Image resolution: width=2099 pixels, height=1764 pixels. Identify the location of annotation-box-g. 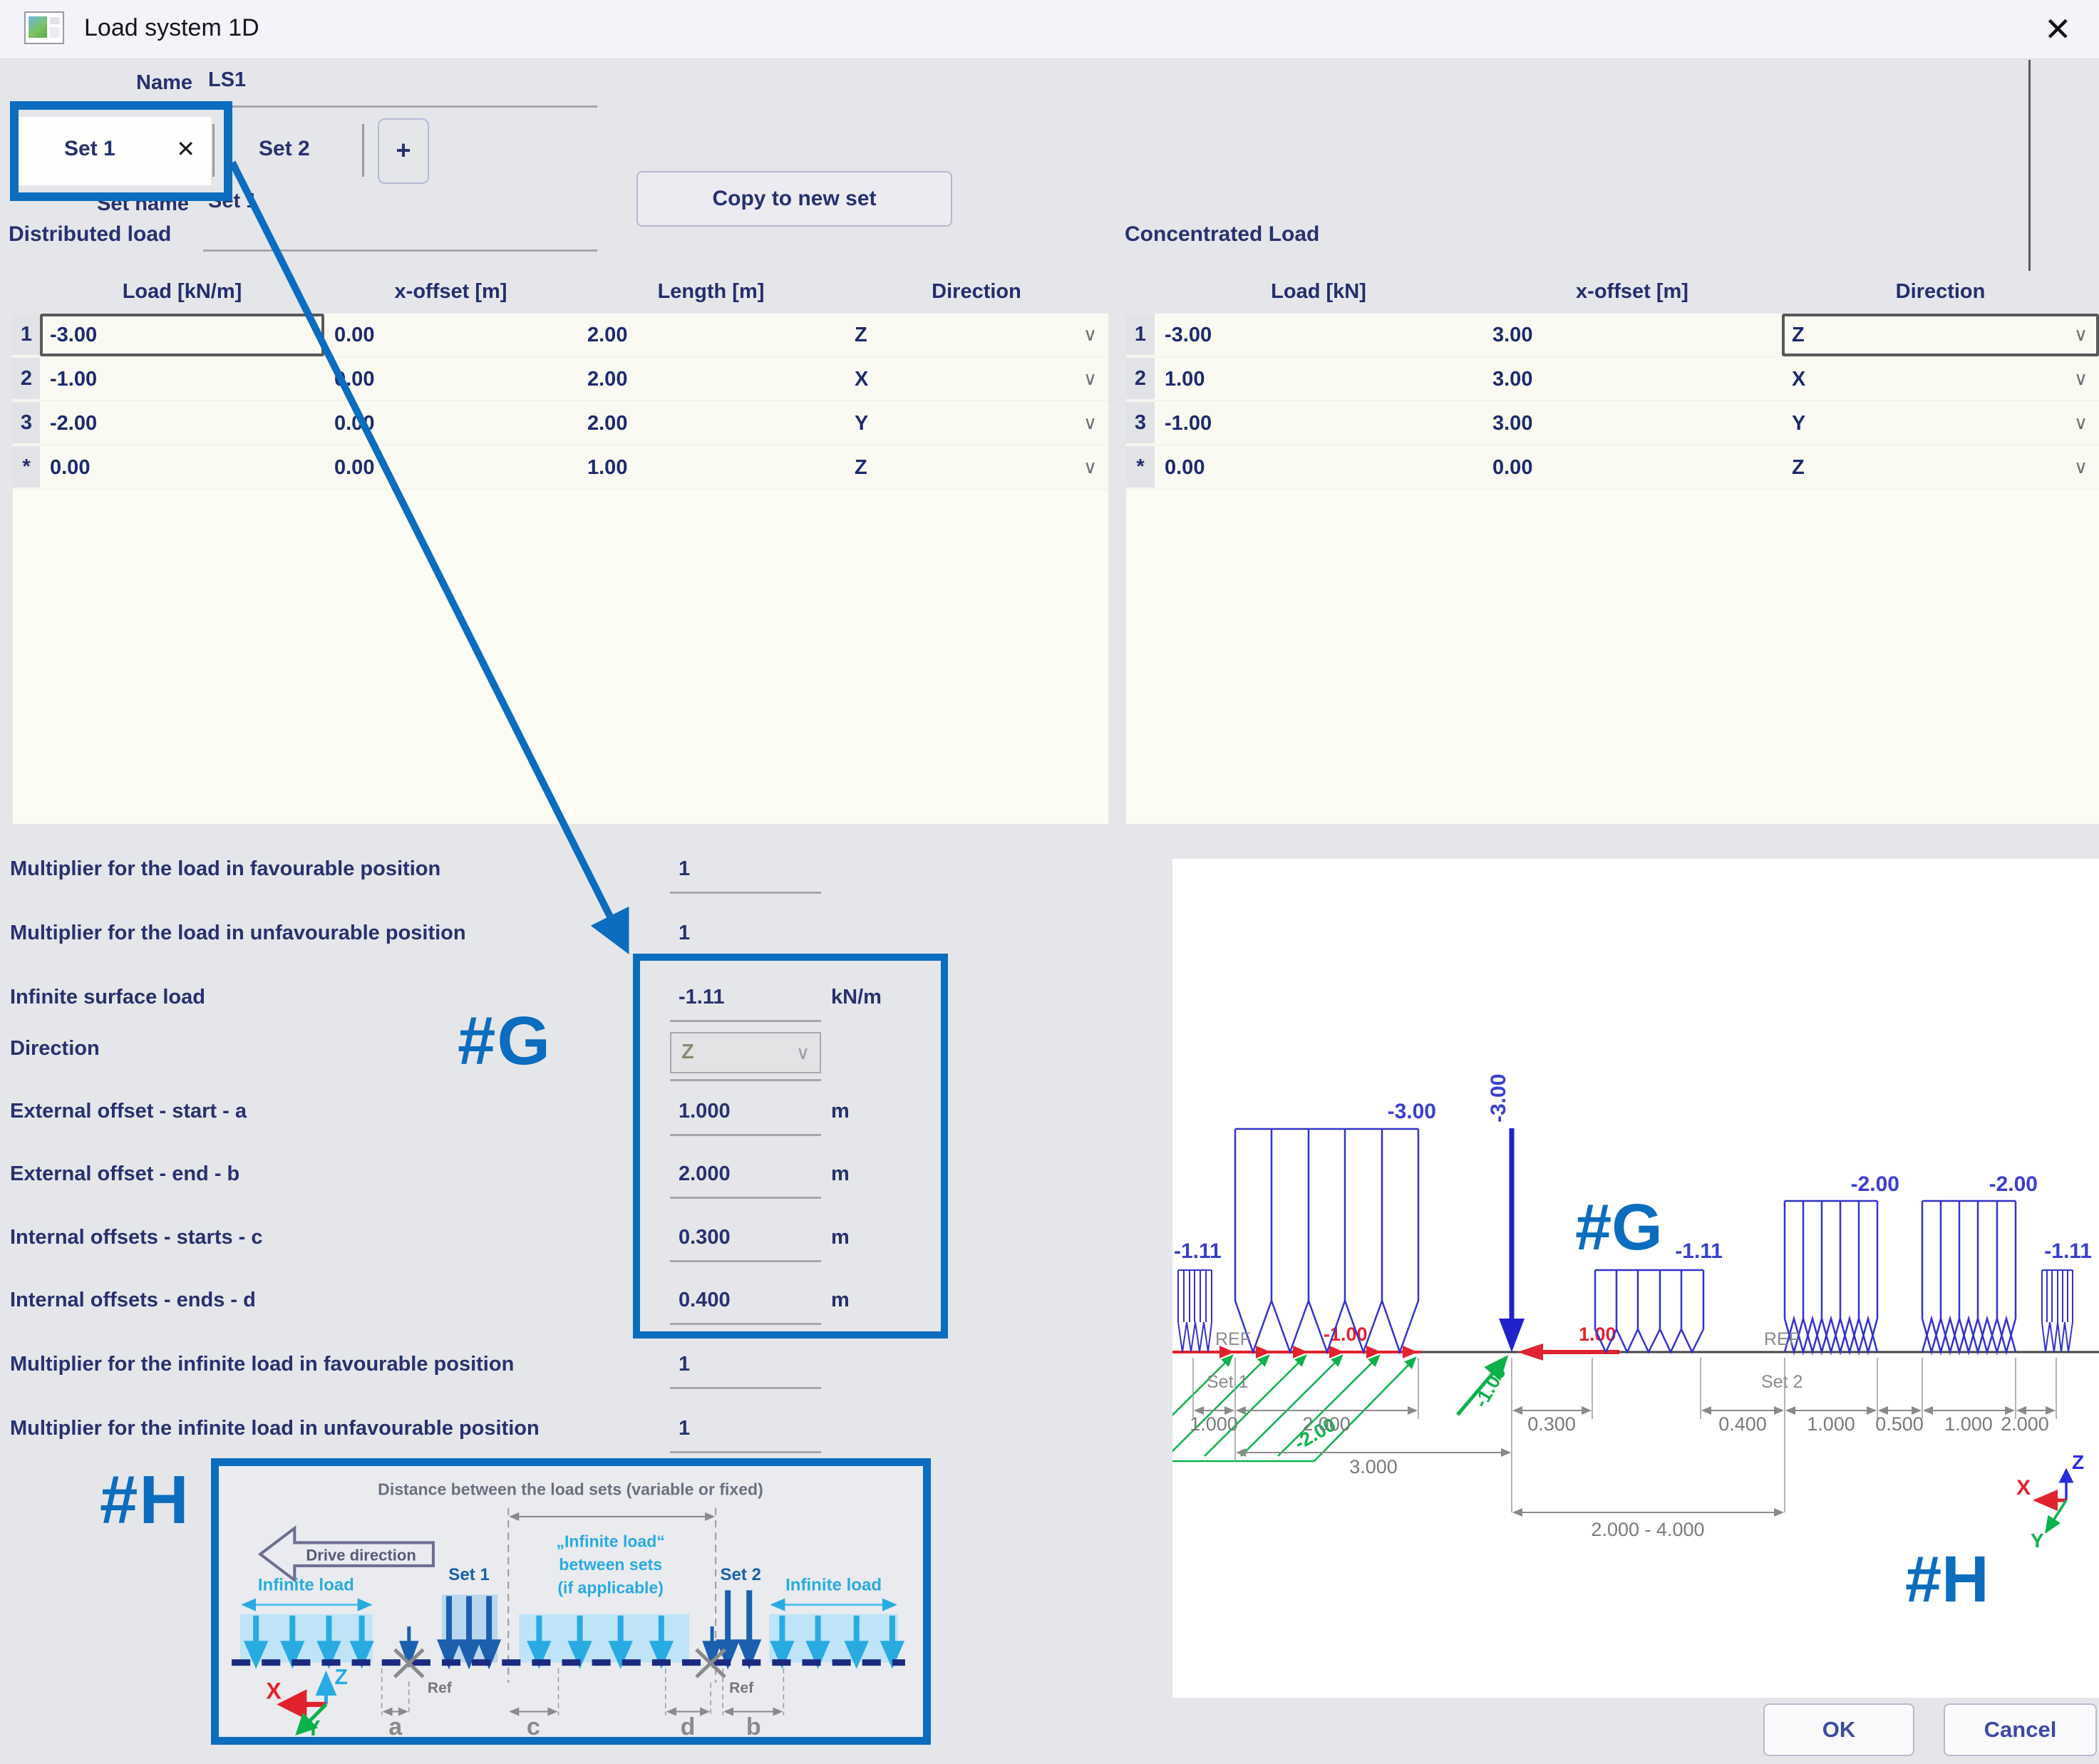
(790, 1146).